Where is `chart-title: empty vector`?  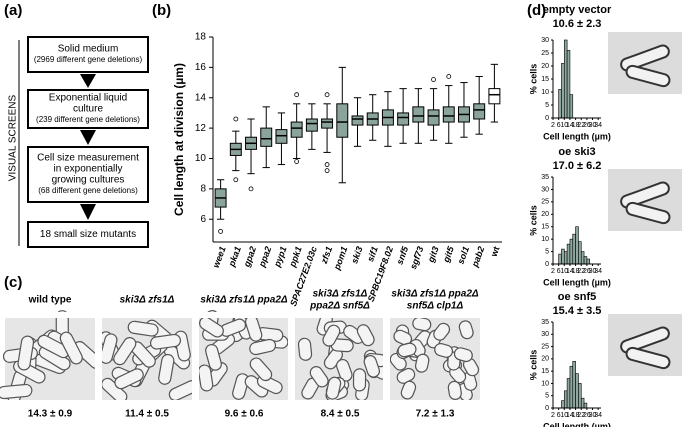 chart-title: empty vector is located at coordinates (577, 10).